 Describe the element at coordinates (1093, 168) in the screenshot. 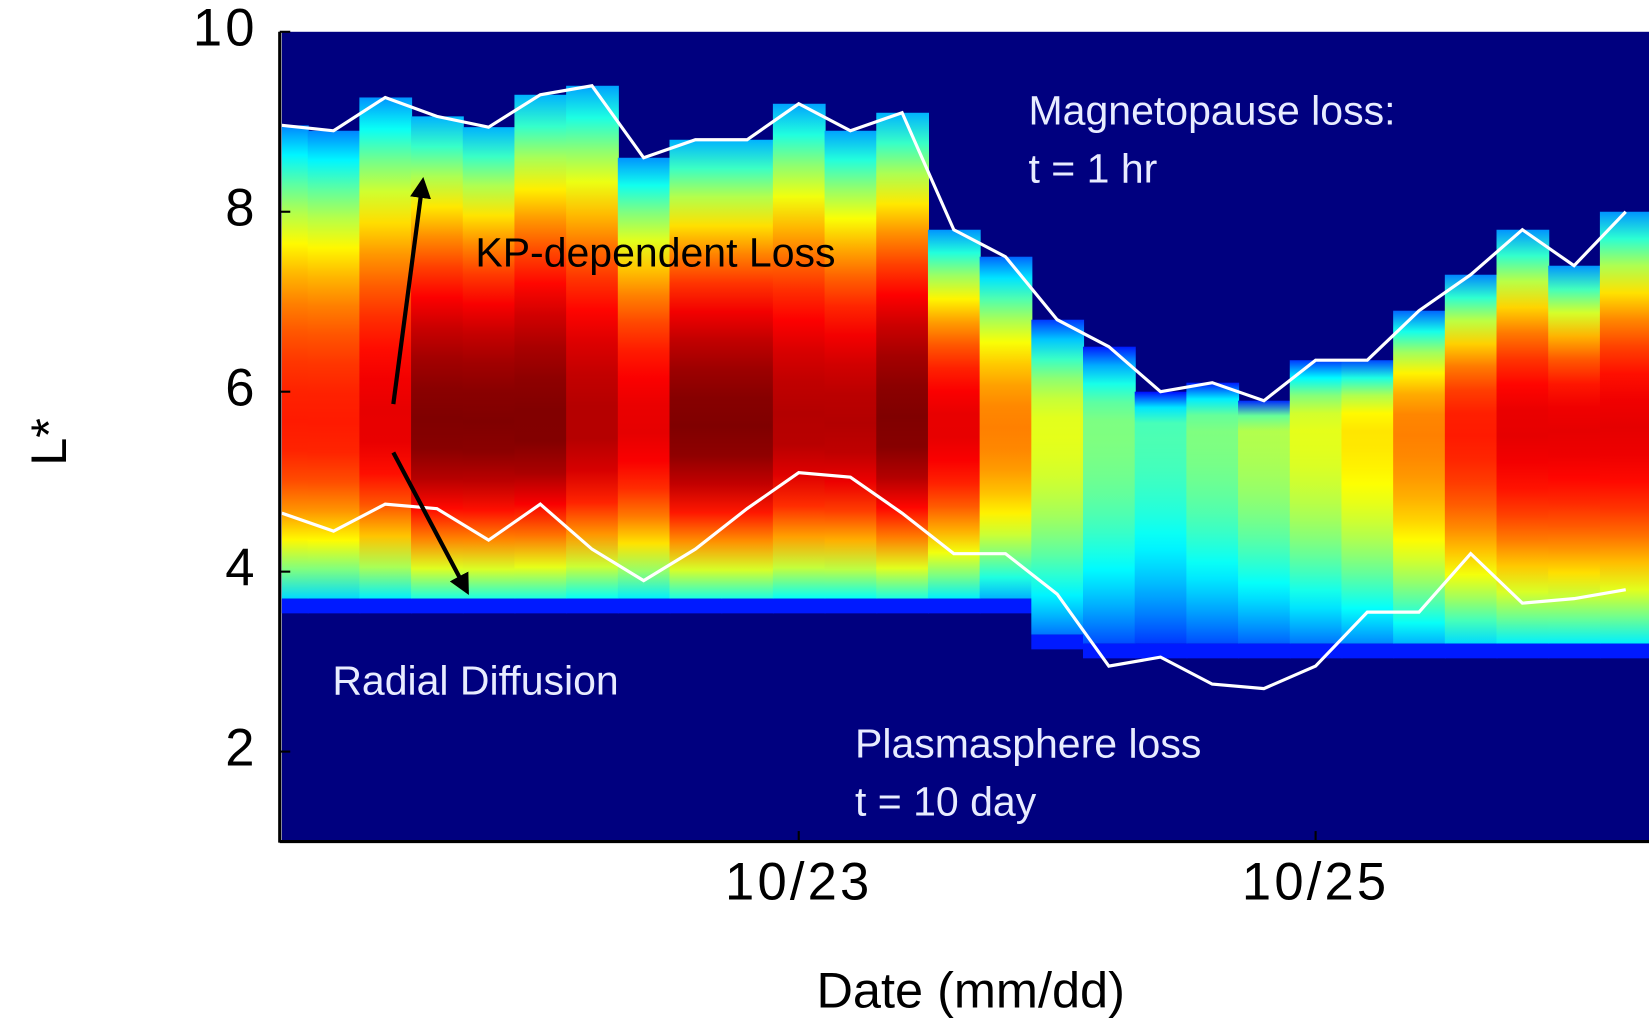

I see `annotation: t = 1 hr` at that location.